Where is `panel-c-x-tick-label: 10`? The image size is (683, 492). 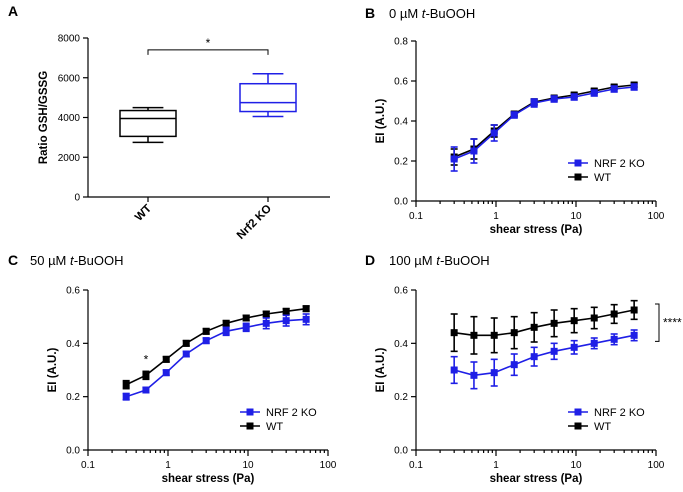
panel-c-x-tick-label: 10 is located at coordinates (248, 465).